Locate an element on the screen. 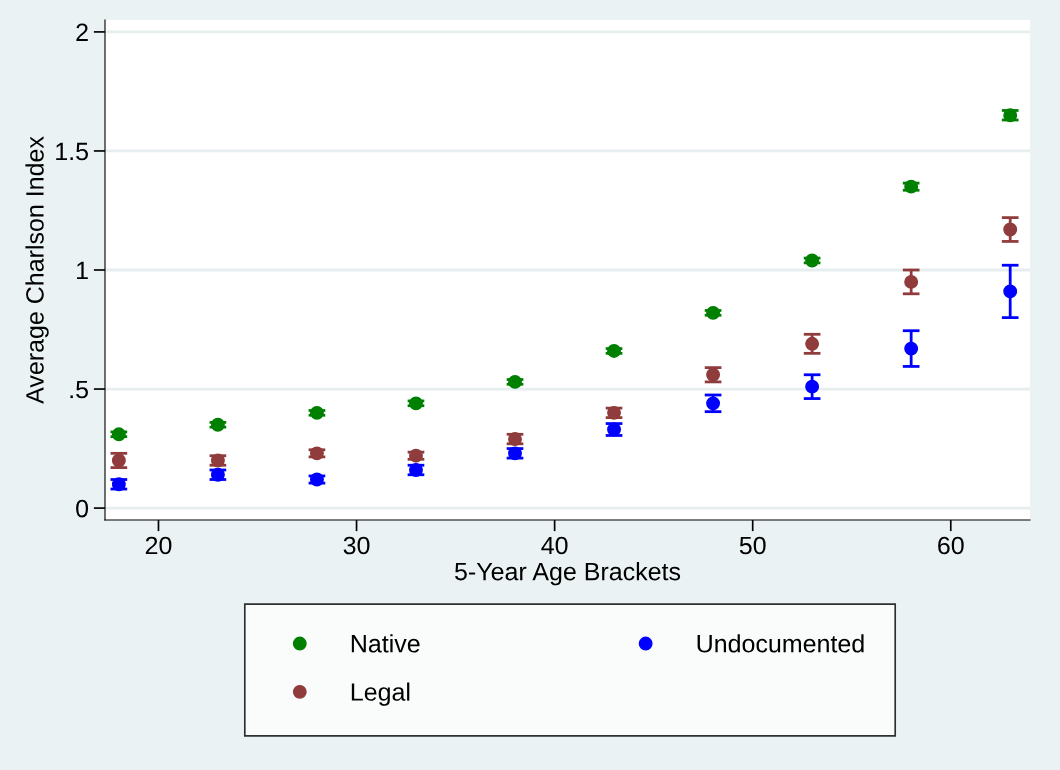 The width and height of the screenshot is (1060, 770). x-tick-label: 30 is located at coordinates (356, 545).